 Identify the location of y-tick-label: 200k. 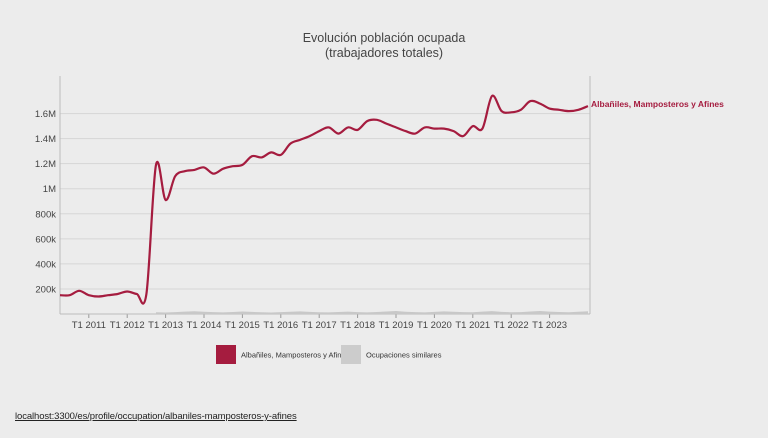
(45, 289).